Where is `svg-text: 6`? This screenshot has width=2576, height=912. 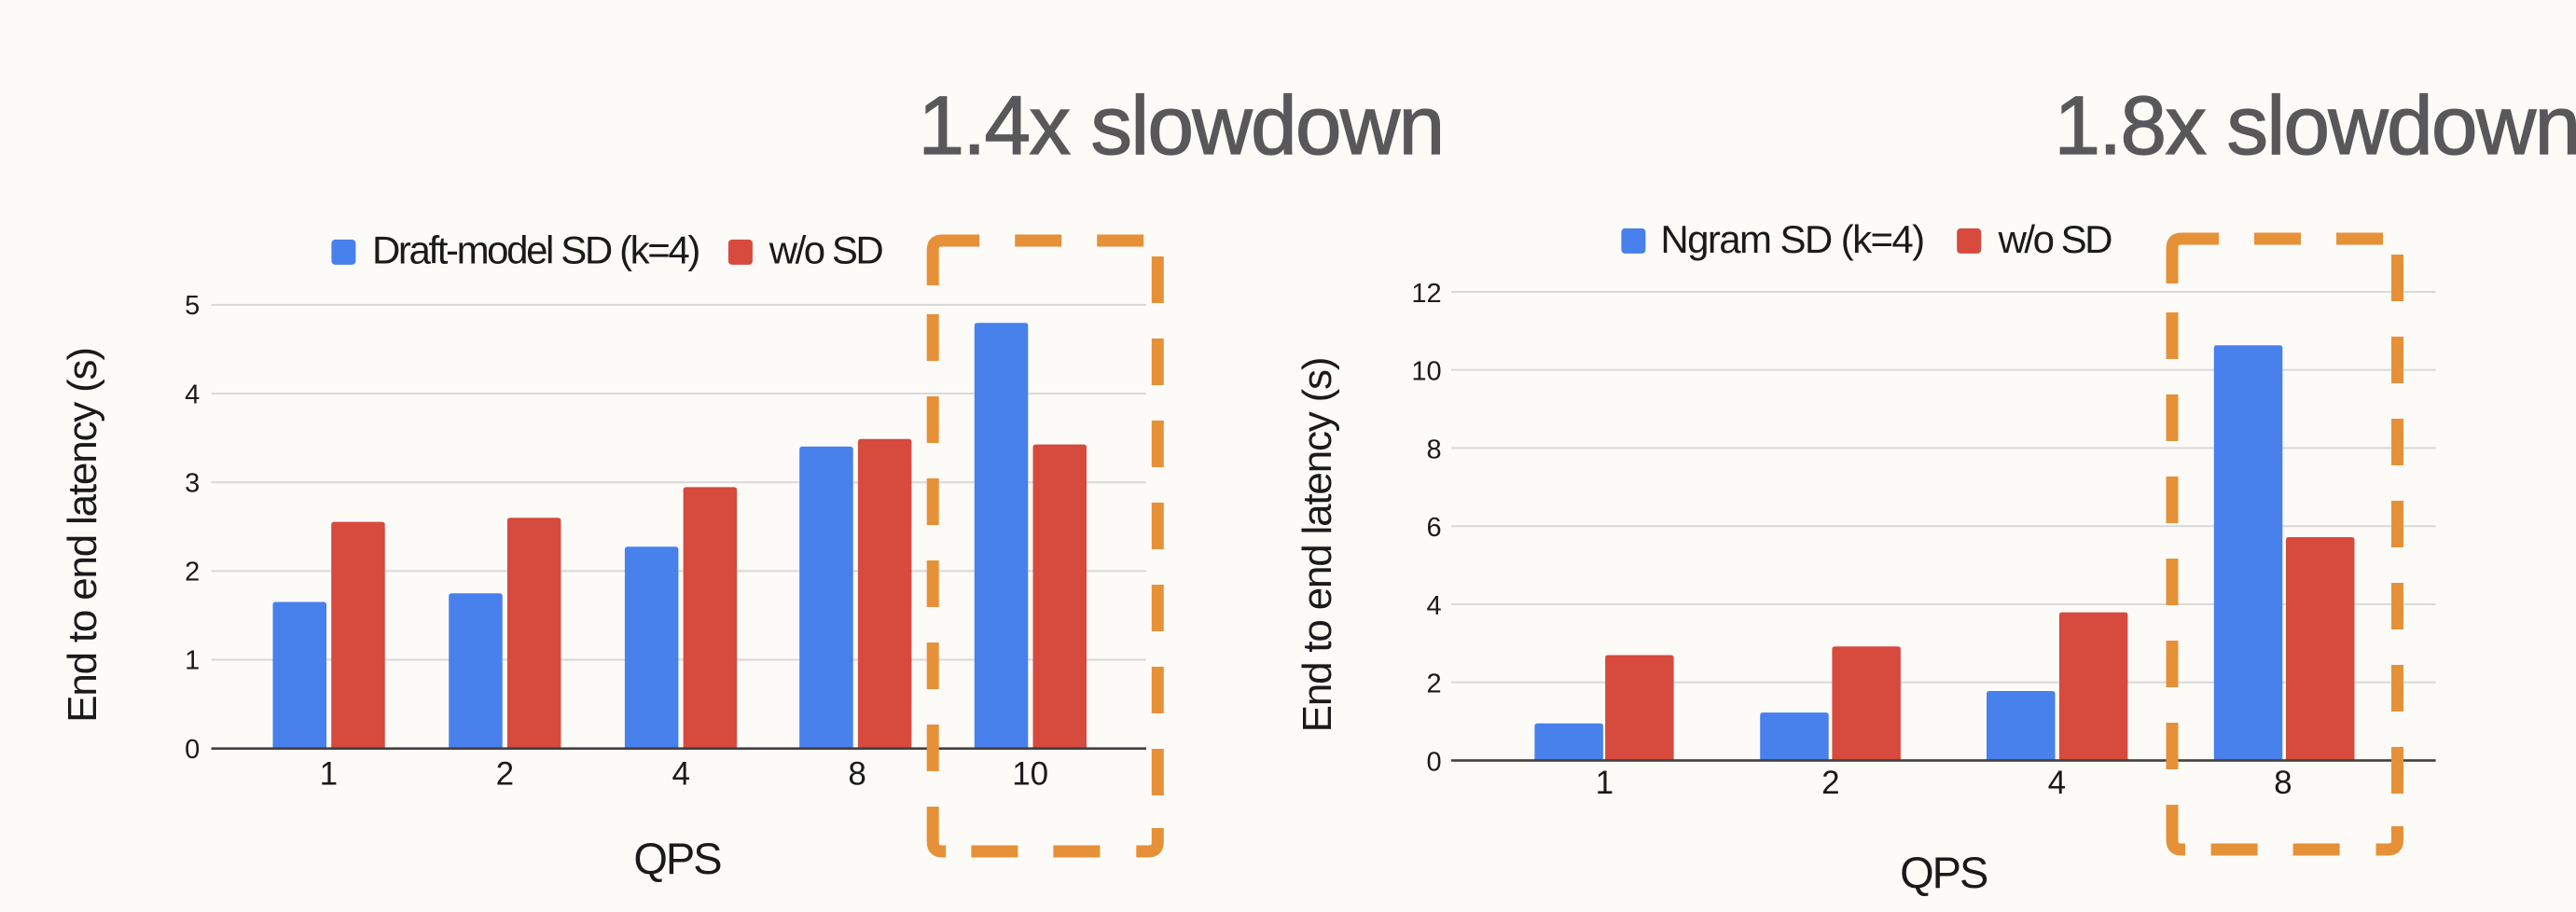 svg-text: 6 is located at coordinates (1433, 528).